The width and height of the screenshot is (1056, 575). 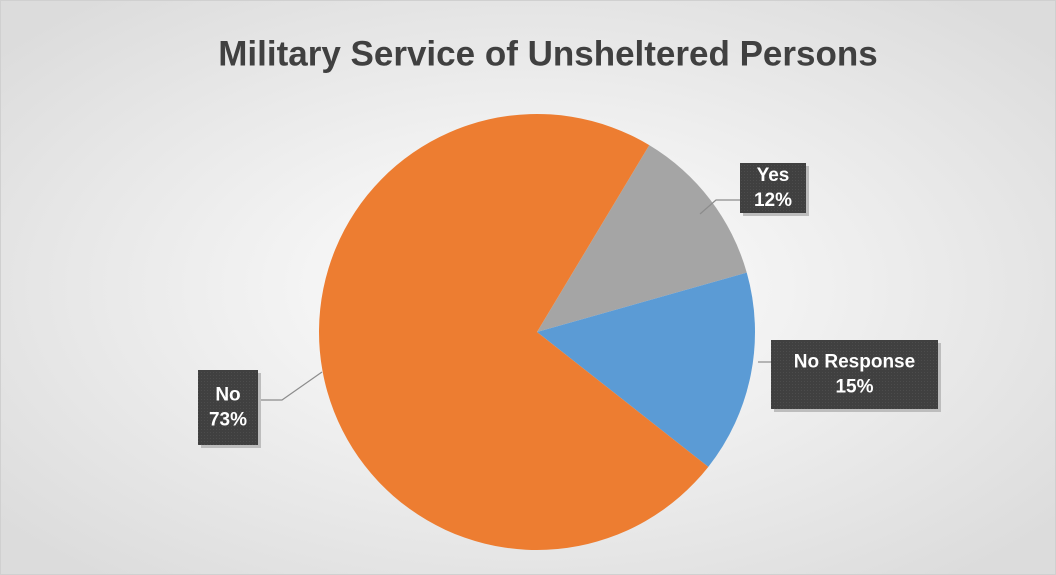 What do you see at coordinates (854, 362) in the screenshot?
I see `category-label: No Response` at bounding box center [854, 362].